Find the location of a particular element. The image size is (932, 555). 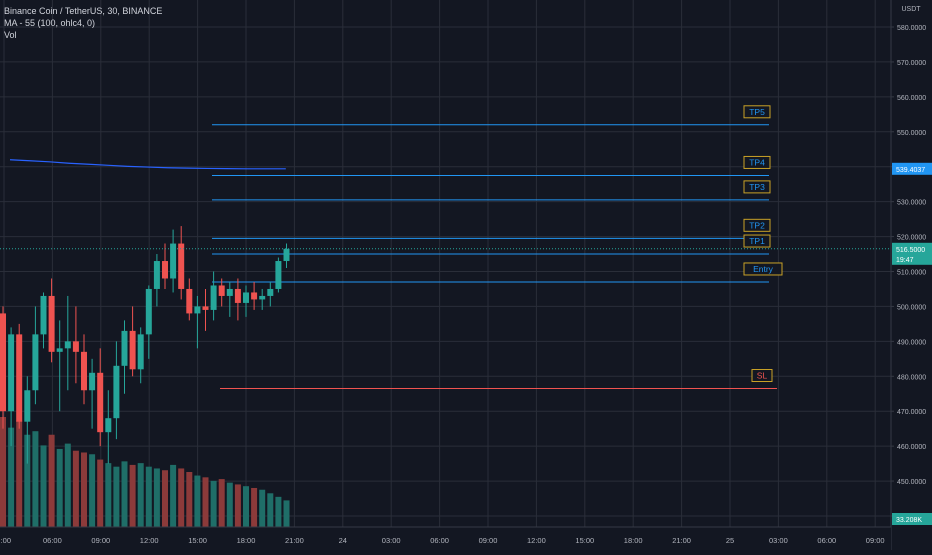

candlestick-series is located at coordinates (145, 345).